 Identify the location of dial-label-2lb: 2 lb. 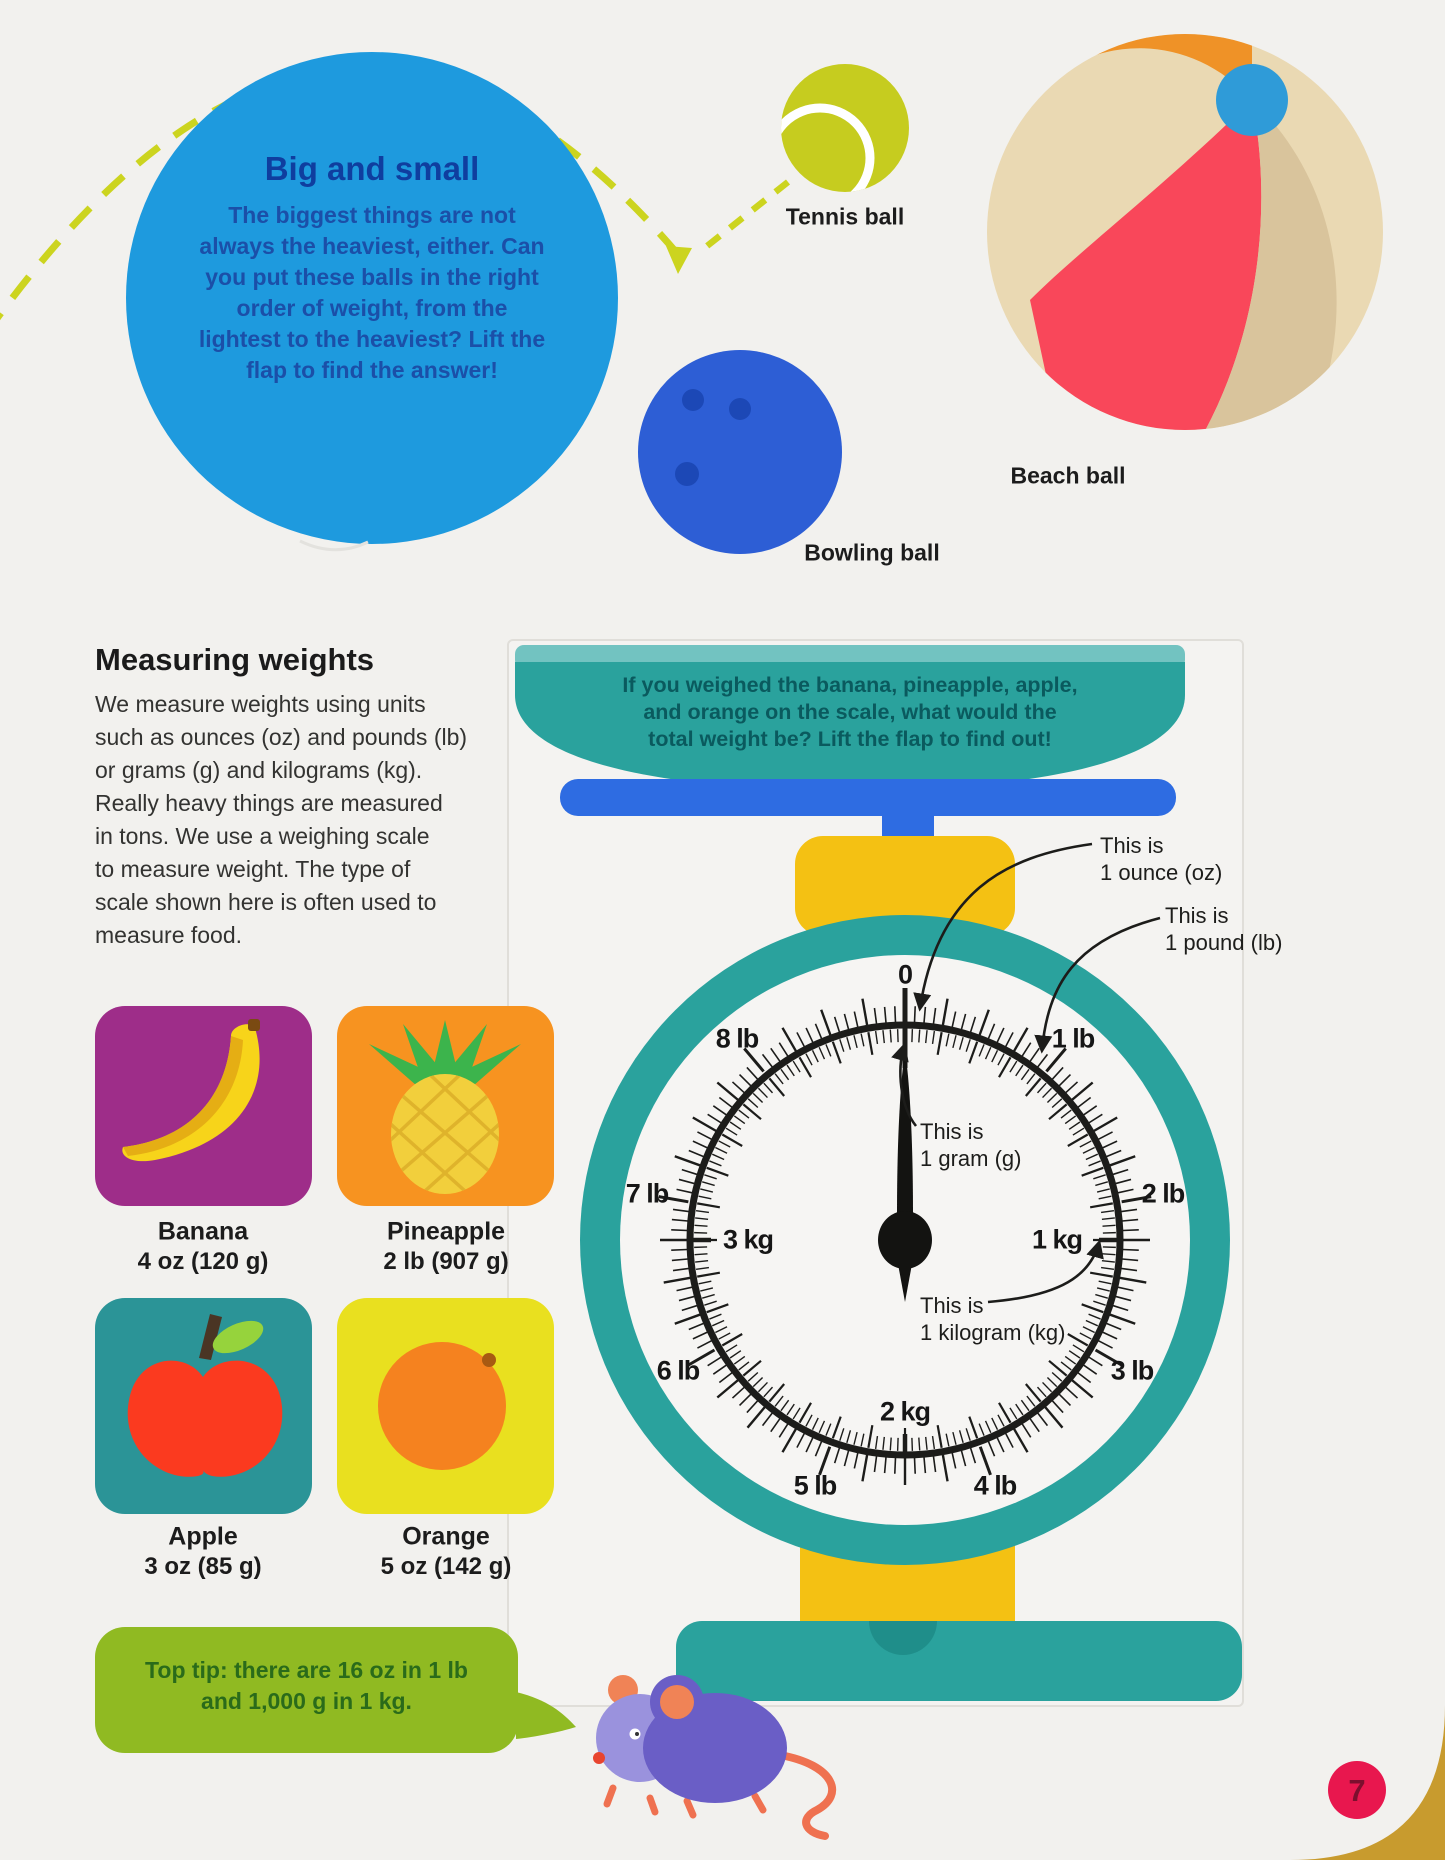
(1163, 1193).